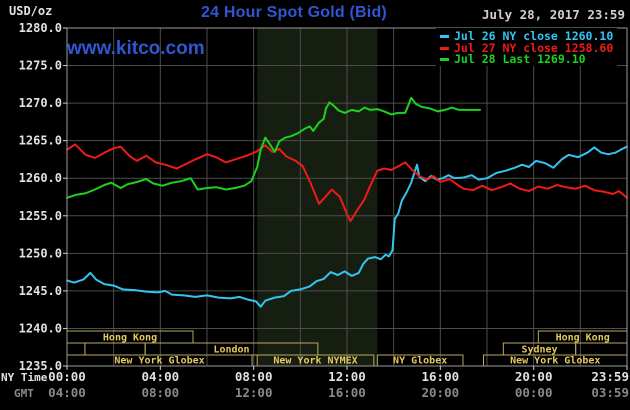 This screenshot has height=410, width=630. I want to click on x-tick-label-gmt: 20:00, so click(441, 392).